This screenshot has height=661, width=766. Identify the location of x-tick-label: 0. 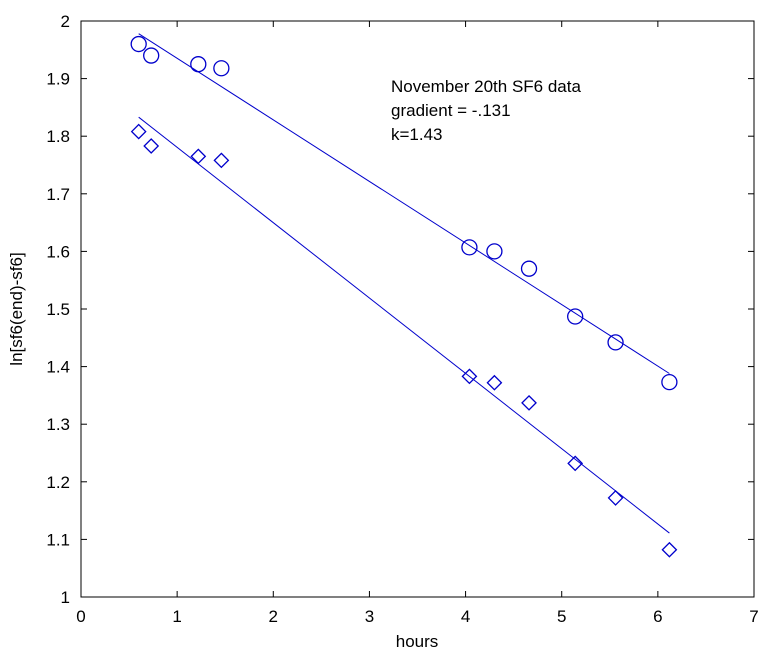
(80, 616).